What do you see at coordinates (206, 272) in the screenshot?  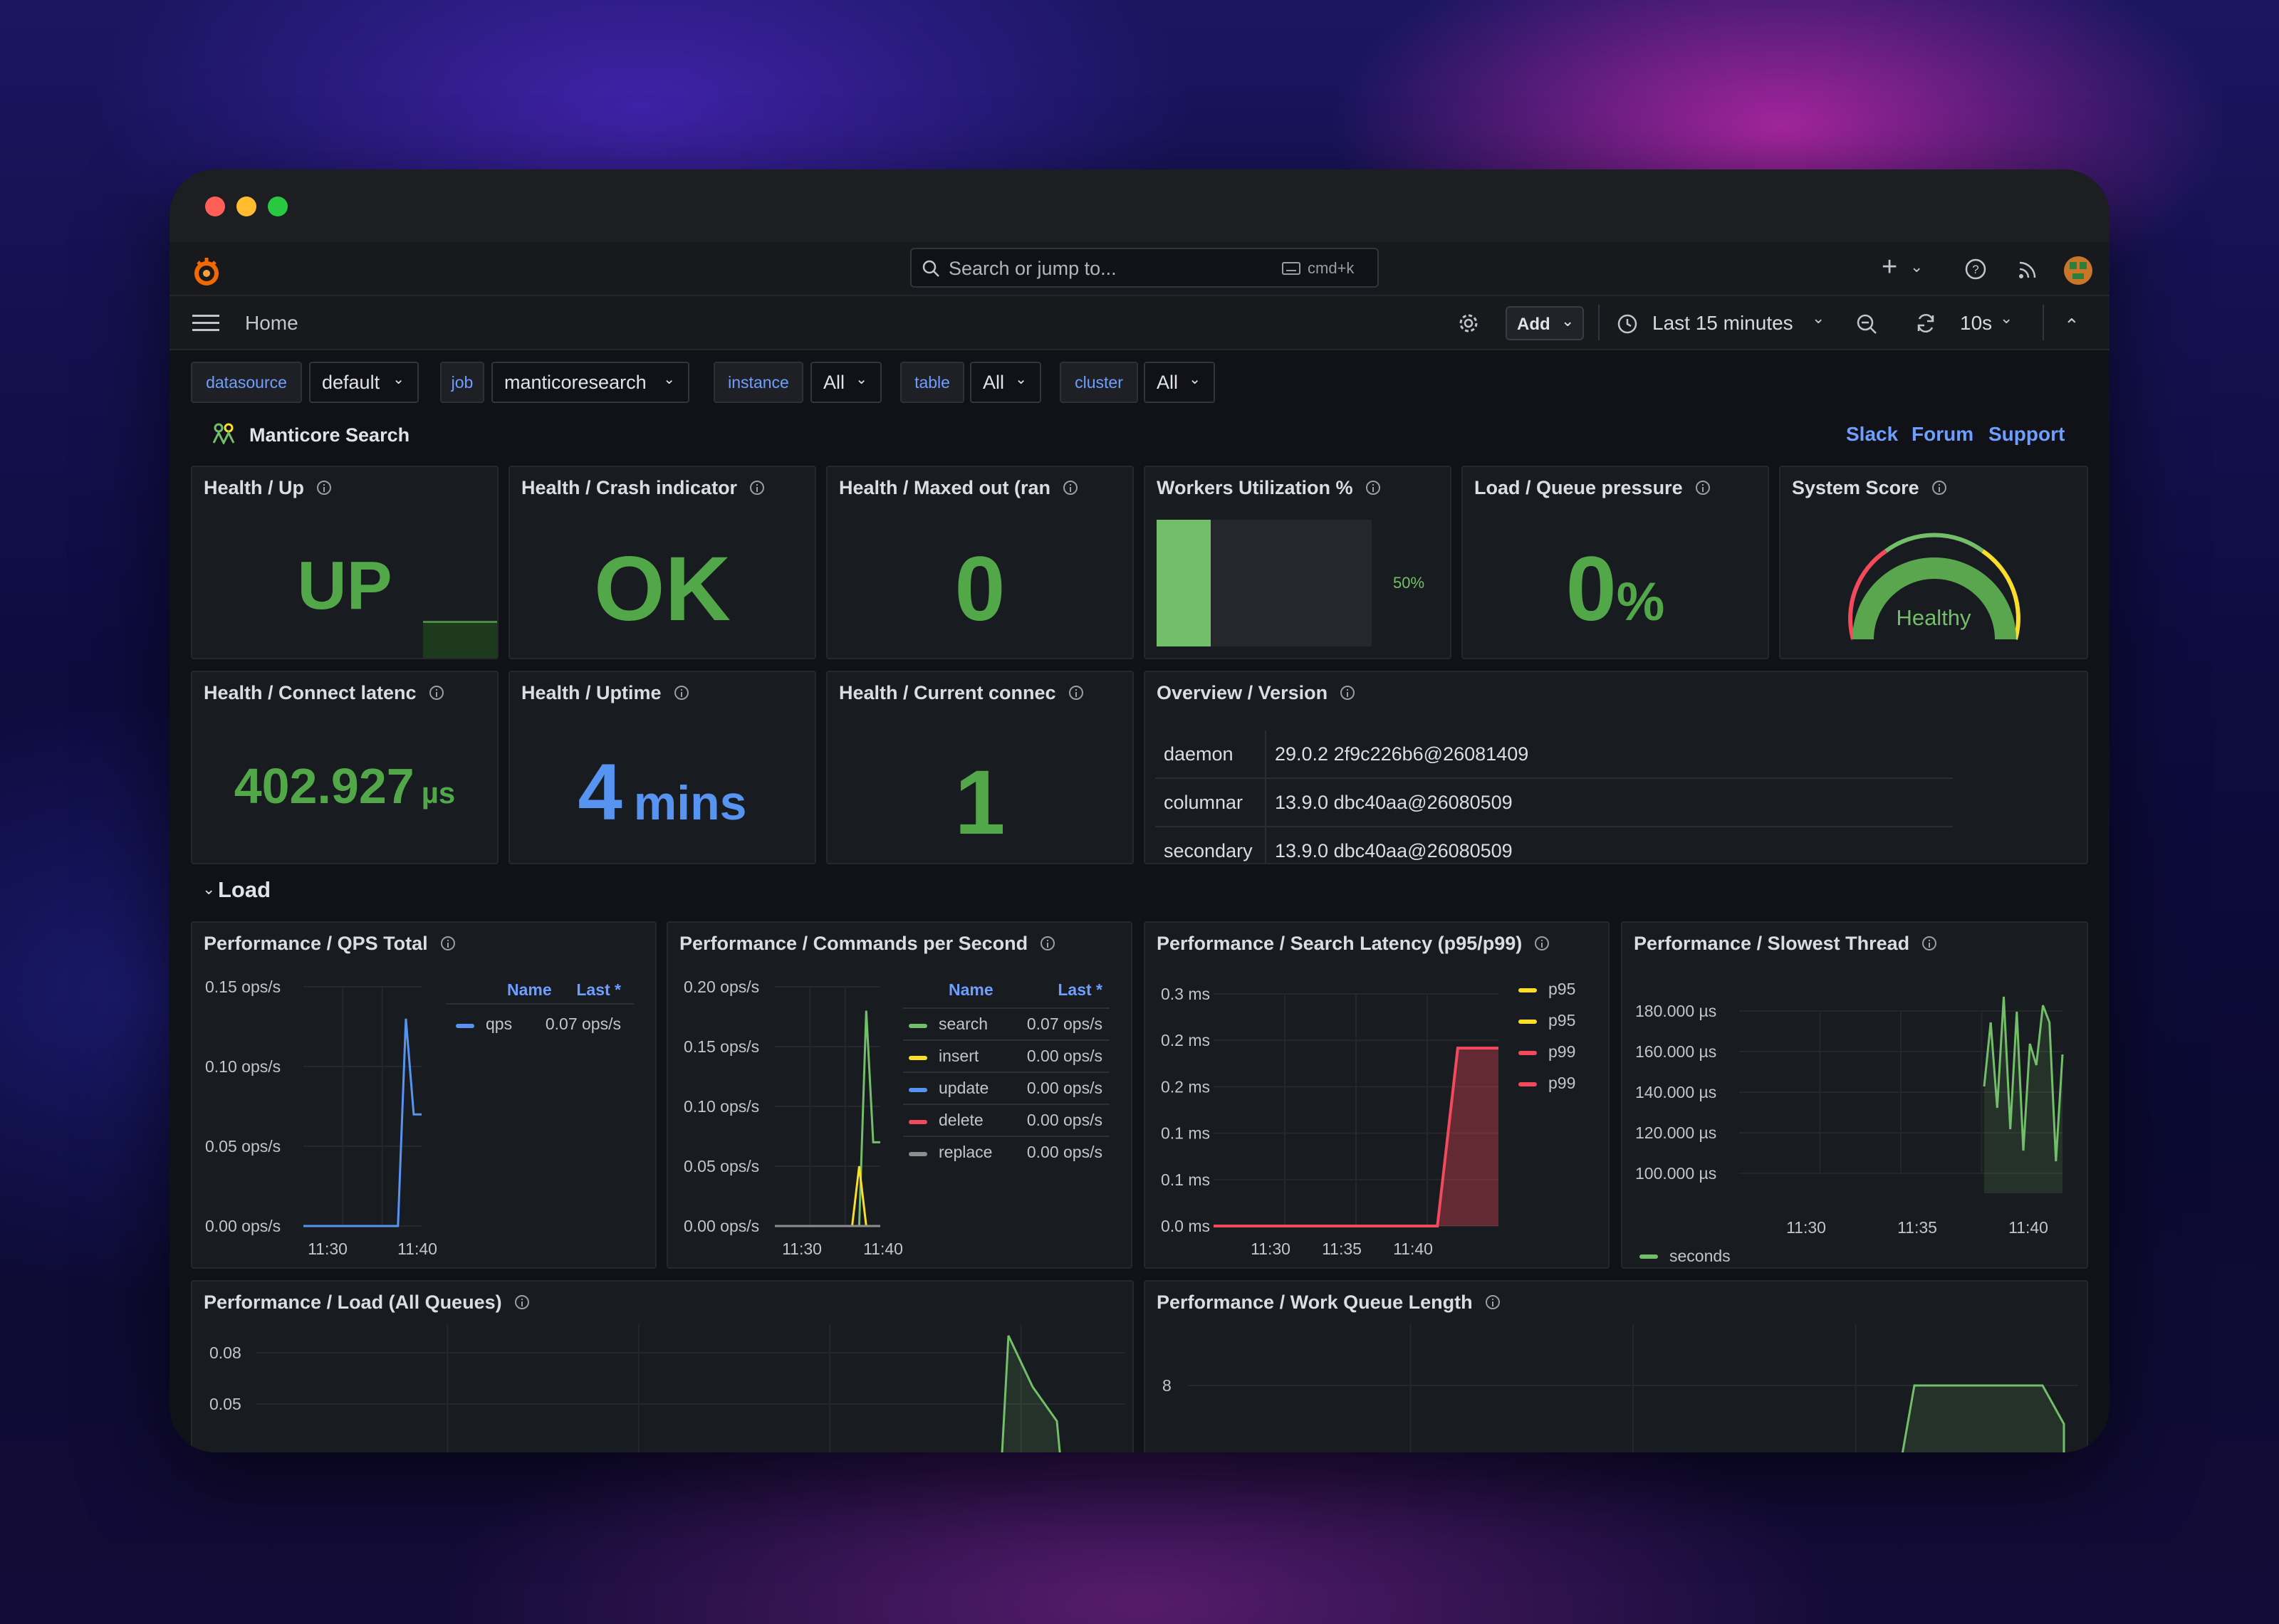 I see `grafana-logo-icon` at bounding box center [206, 272].